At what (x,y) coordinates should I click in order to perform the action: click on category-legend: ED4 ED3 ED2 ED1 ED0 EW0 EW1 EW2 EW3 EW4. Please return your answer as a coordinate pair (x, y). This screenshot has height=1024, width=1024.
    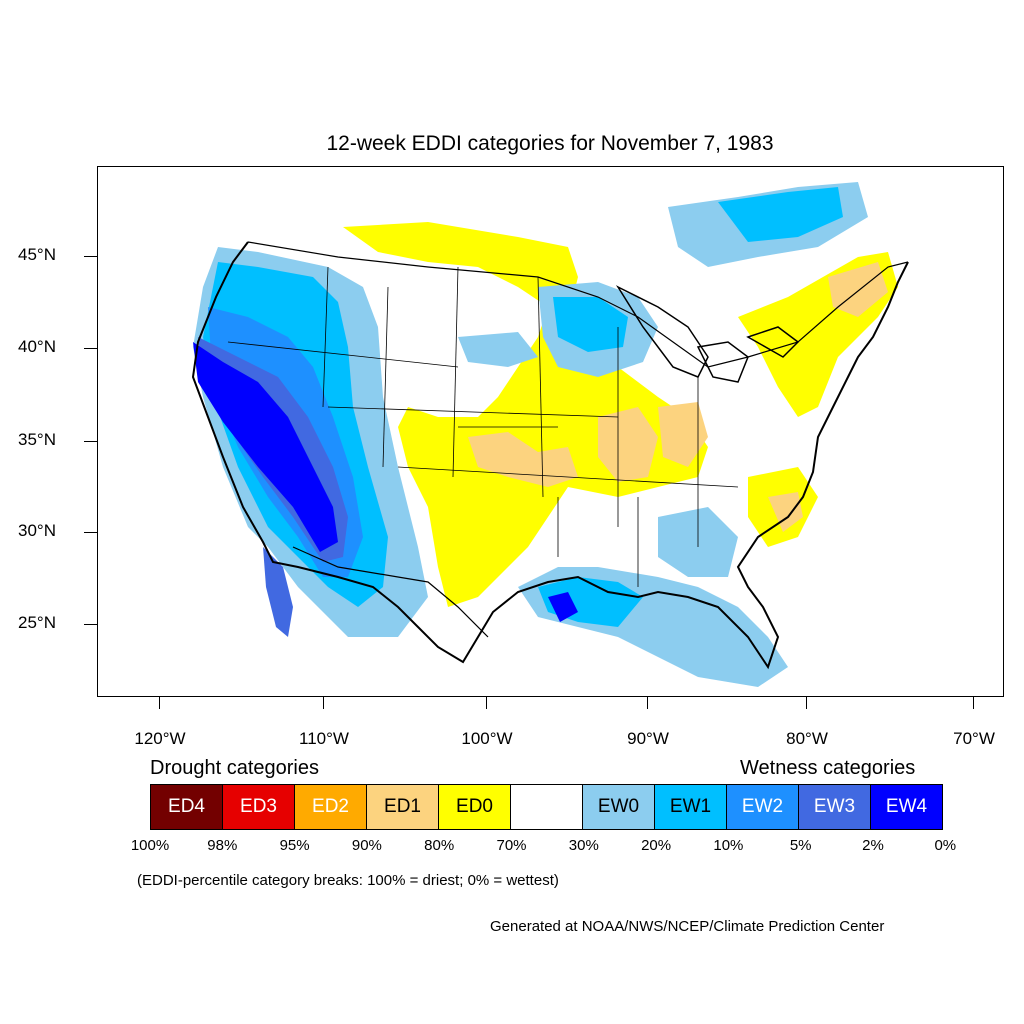
    Looking at the image, I should click on (546, 807).